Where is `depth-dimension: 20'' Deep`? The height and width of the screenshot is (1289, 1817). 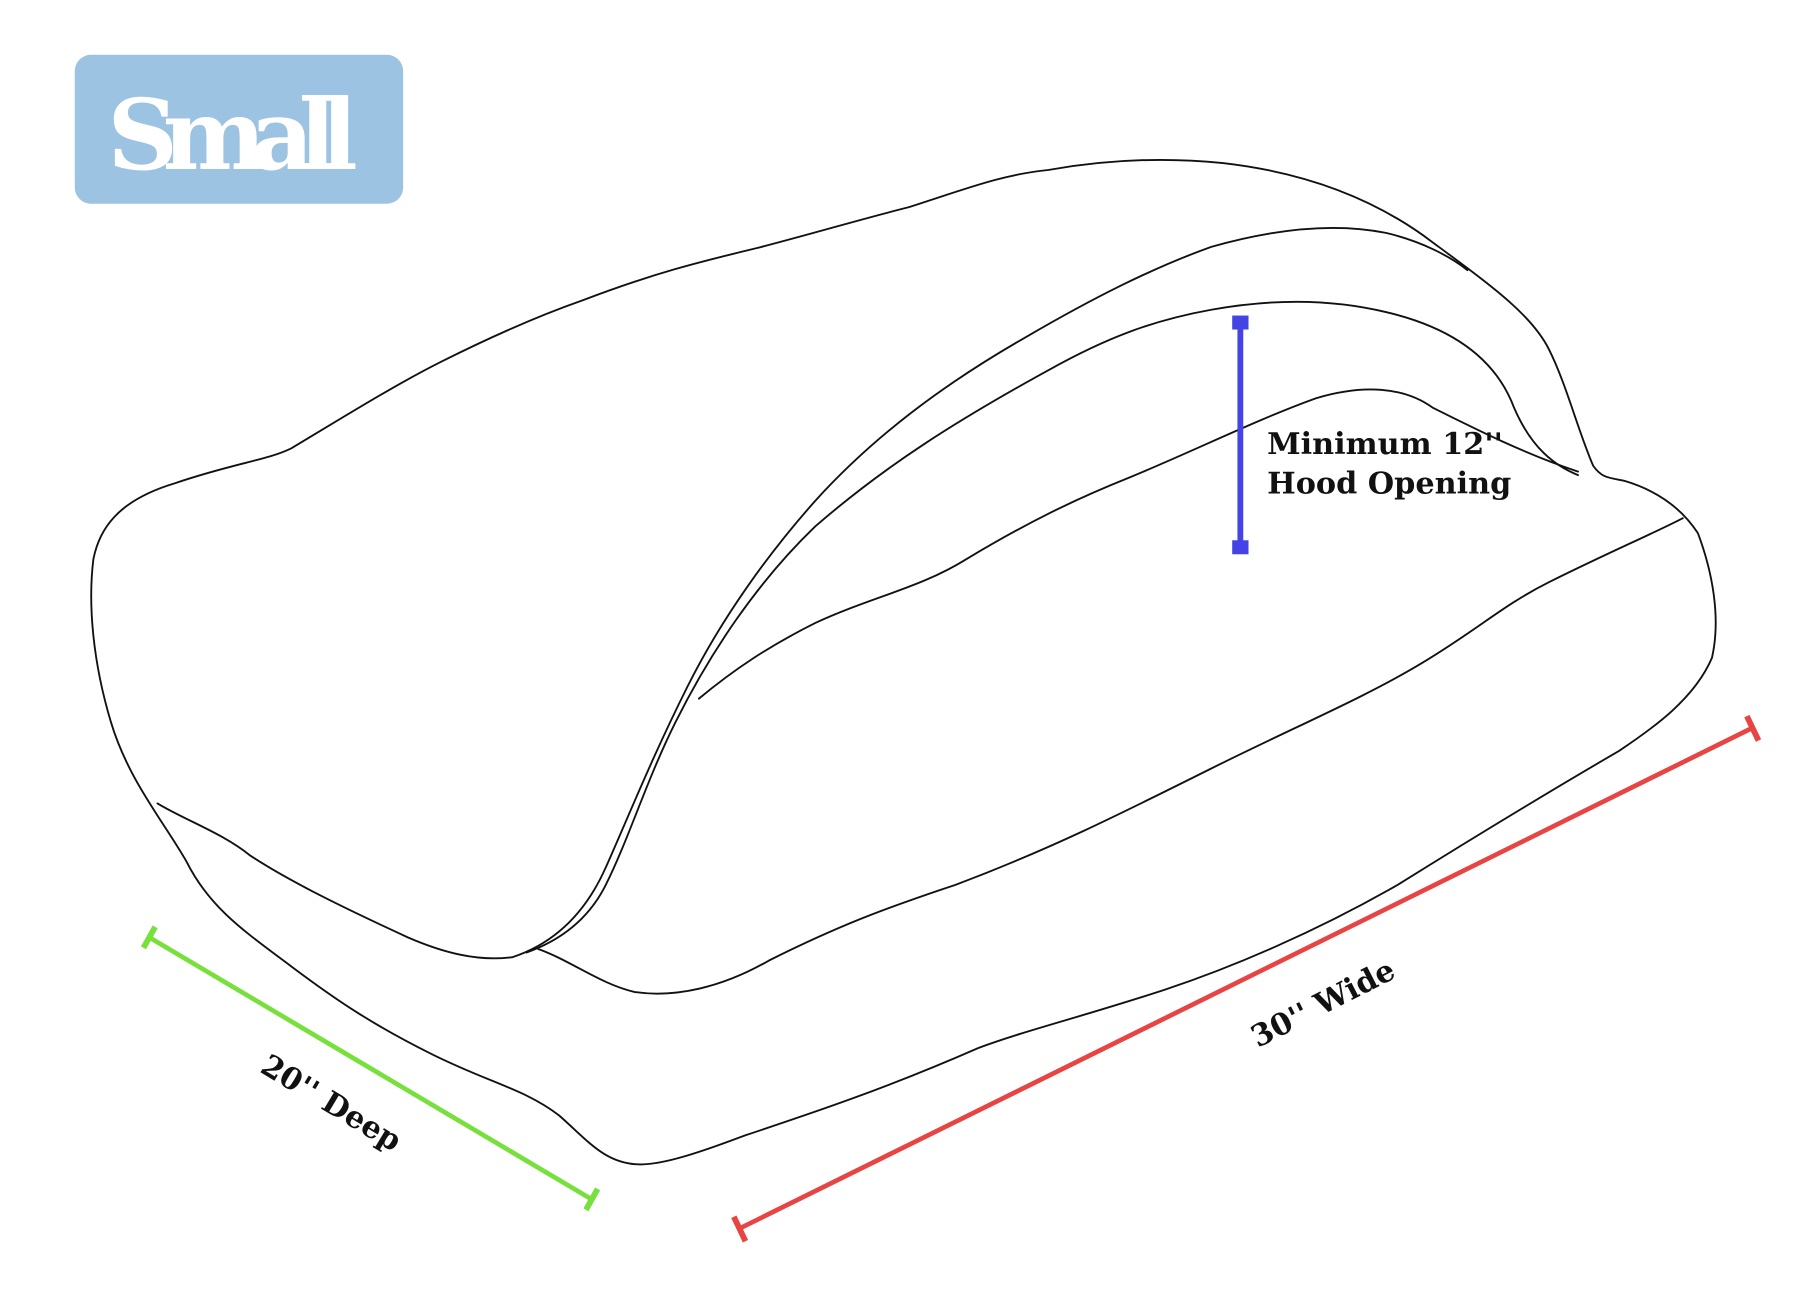
depth-dimension: 20'' Deep is located at coordinates (370, 1068).